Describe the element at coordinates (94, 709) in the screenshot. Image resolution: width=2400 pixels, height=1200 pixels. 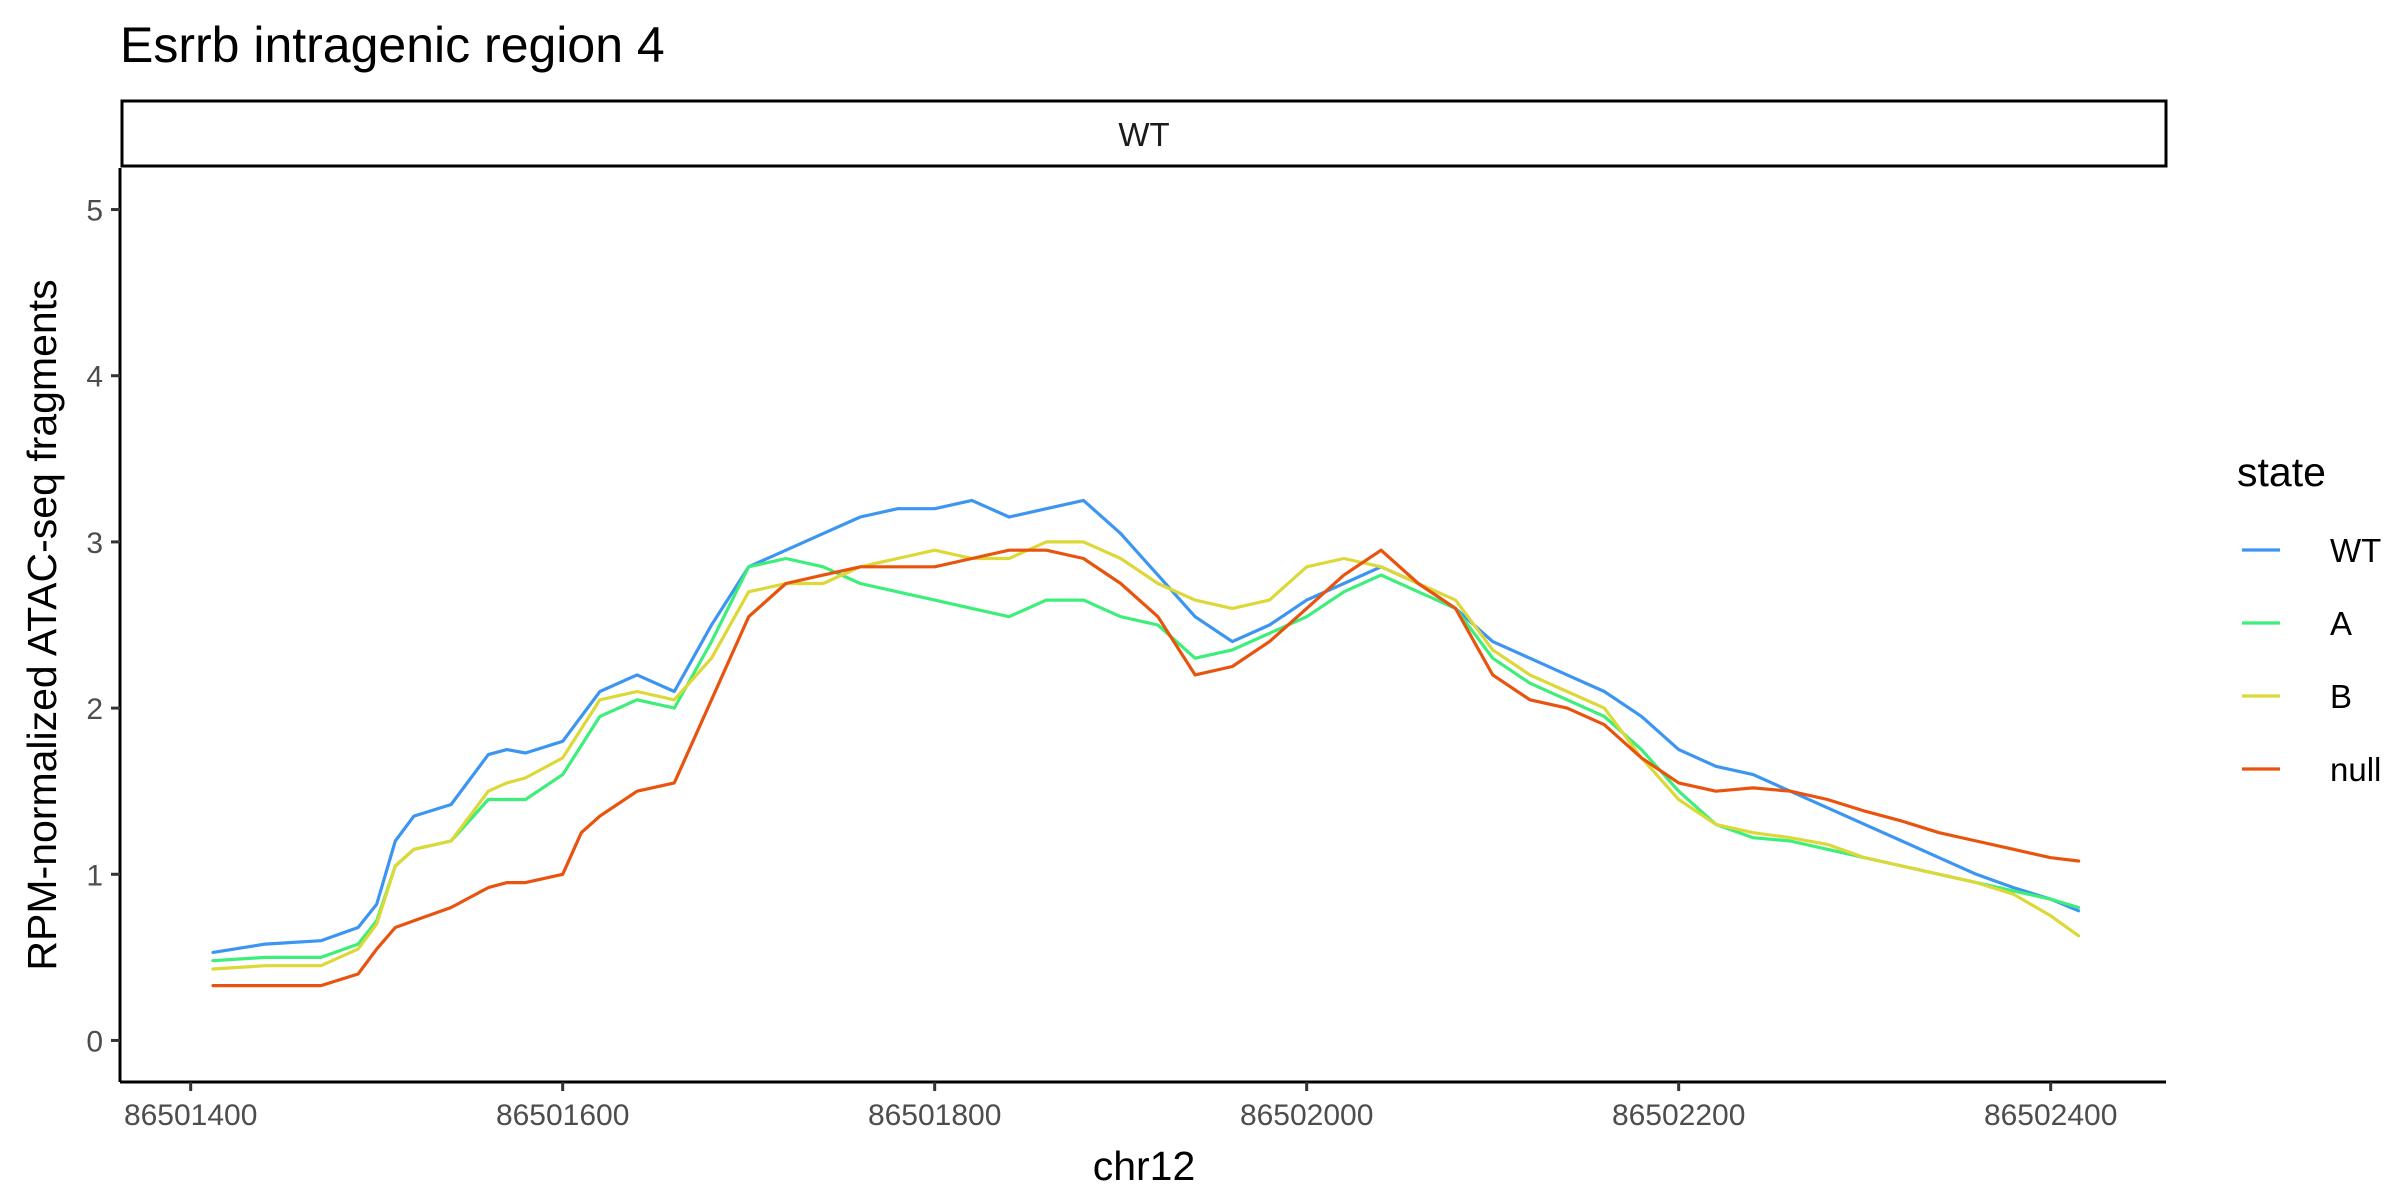
I see `y-tick-label: 2` at that location.